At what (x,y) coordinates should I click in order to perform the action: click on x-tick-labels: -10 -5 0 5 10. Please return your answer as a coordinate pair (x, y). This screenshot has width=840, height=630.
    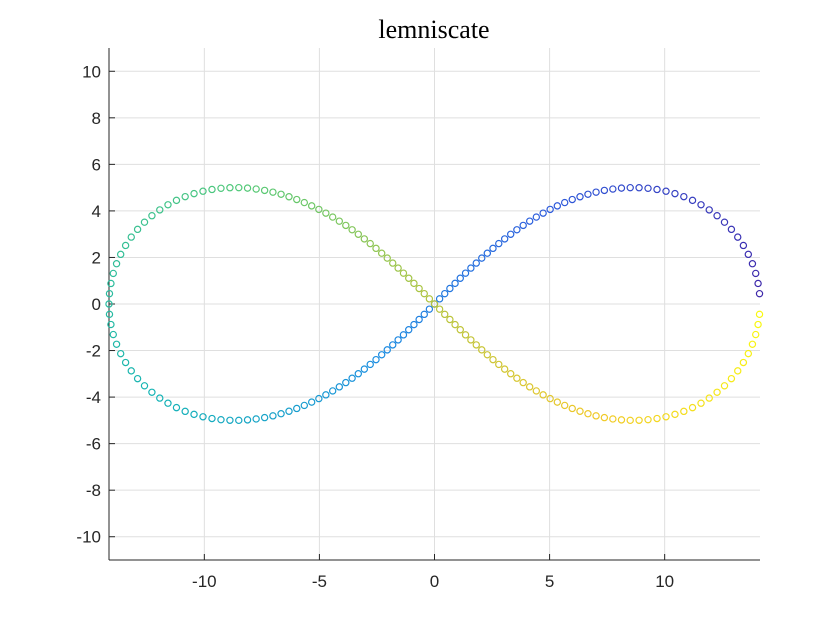
    Looking at the image, I should click on (433, 581).